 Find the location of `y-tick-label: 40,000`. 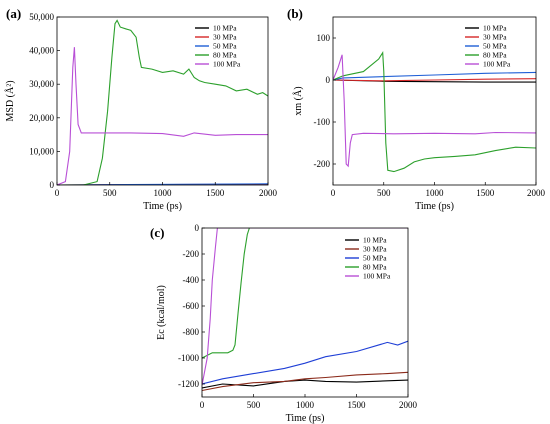

y-tick-label: 40,000 is located at coordinates (41, 51).